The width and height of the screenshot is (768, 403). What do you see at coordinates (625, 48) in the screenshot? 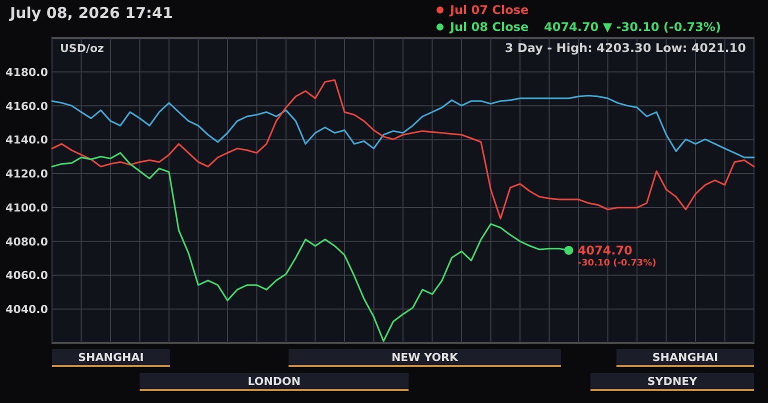
I see `annotation: 3 Day - High: 4203.30 Low: 4021.10` at bounding box center [625, 48].